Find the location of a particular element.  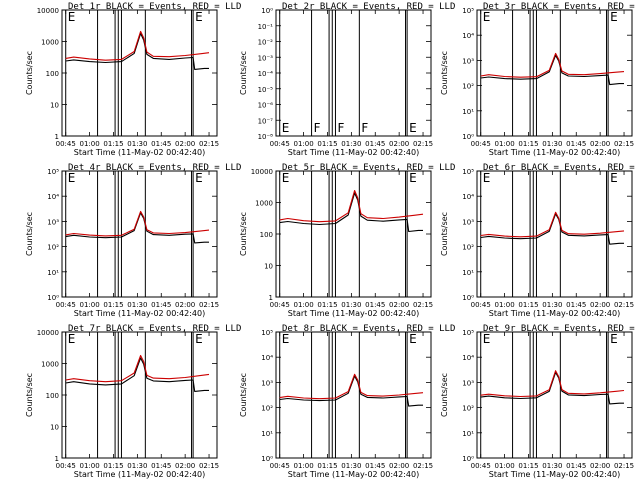

y-tick-label: 100 is located at coordinates (52, 396).